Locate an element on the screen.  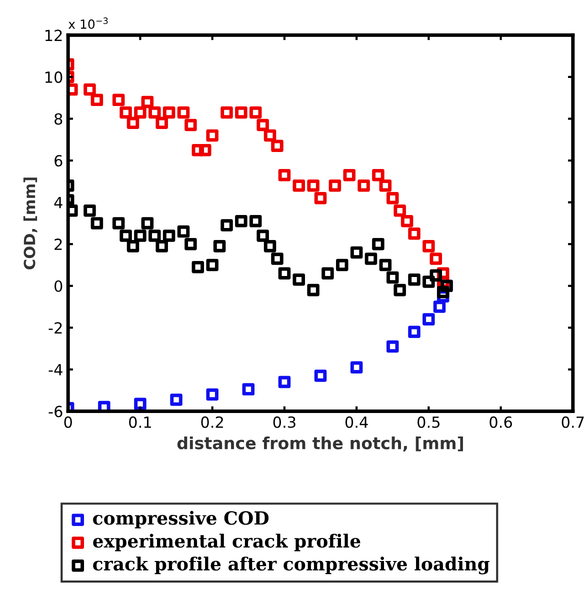
x-tick-label: 0 is located at coordinates (68, 422).